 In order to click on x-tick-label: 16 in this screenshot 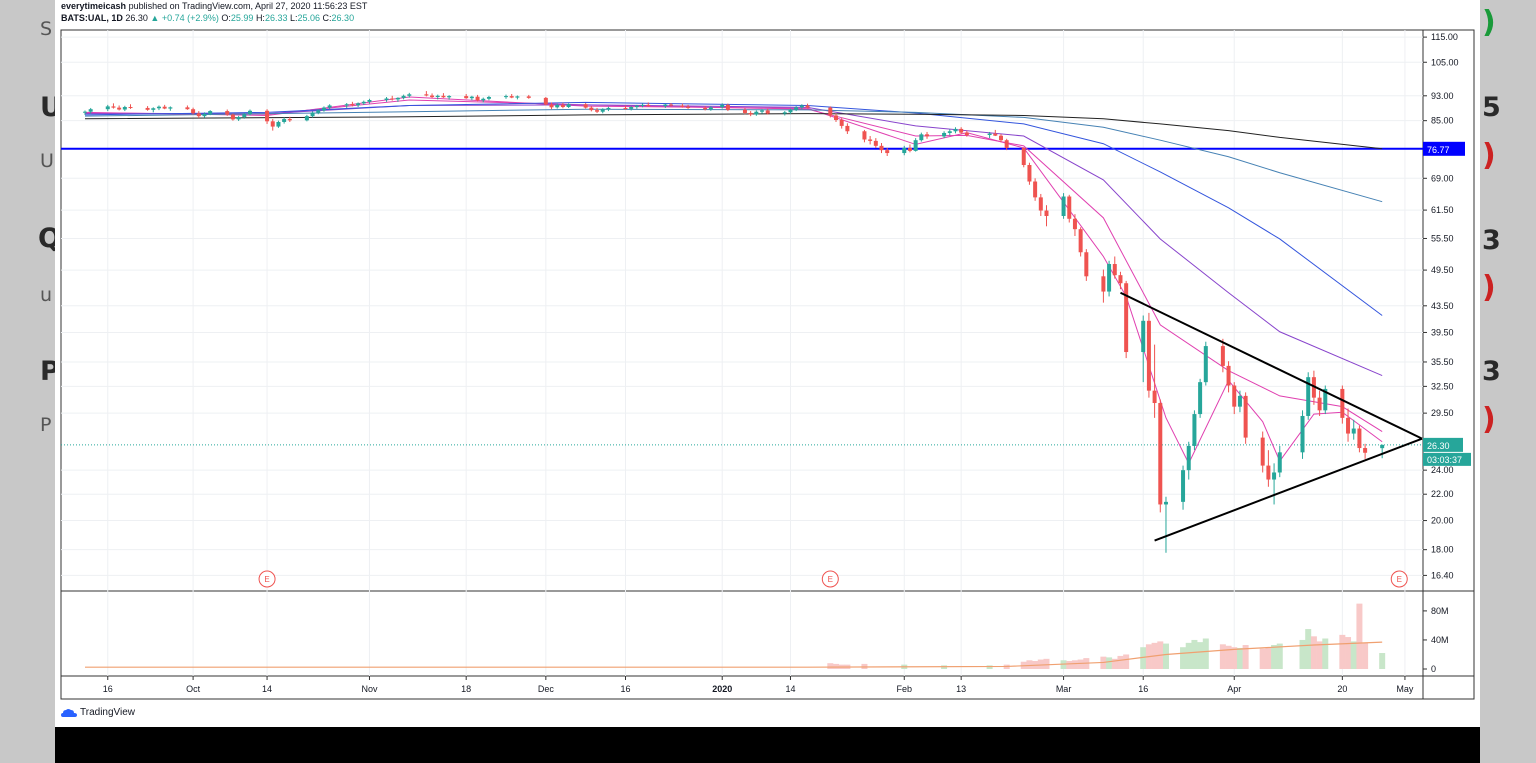, I will do `click(625, 689)`.